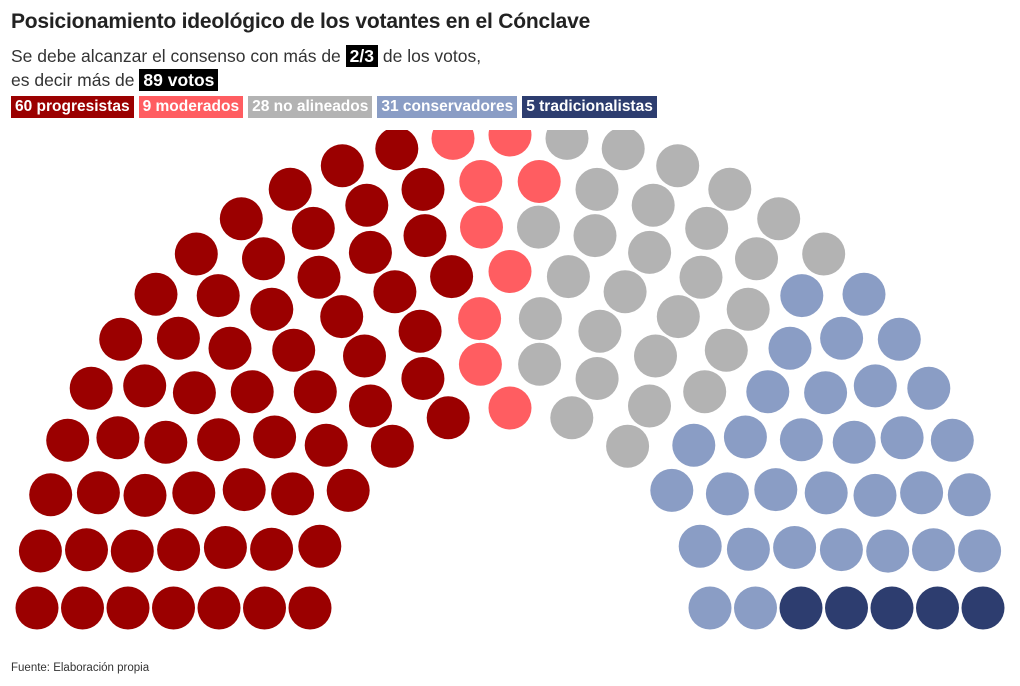 Image resolution: width=1020 pixels, height=686 pixels. What do you see at coordinates (179, 80) in the screenshot?
I see `threshold-votes-badge: 89 votos` at bounding box center [179, 80].